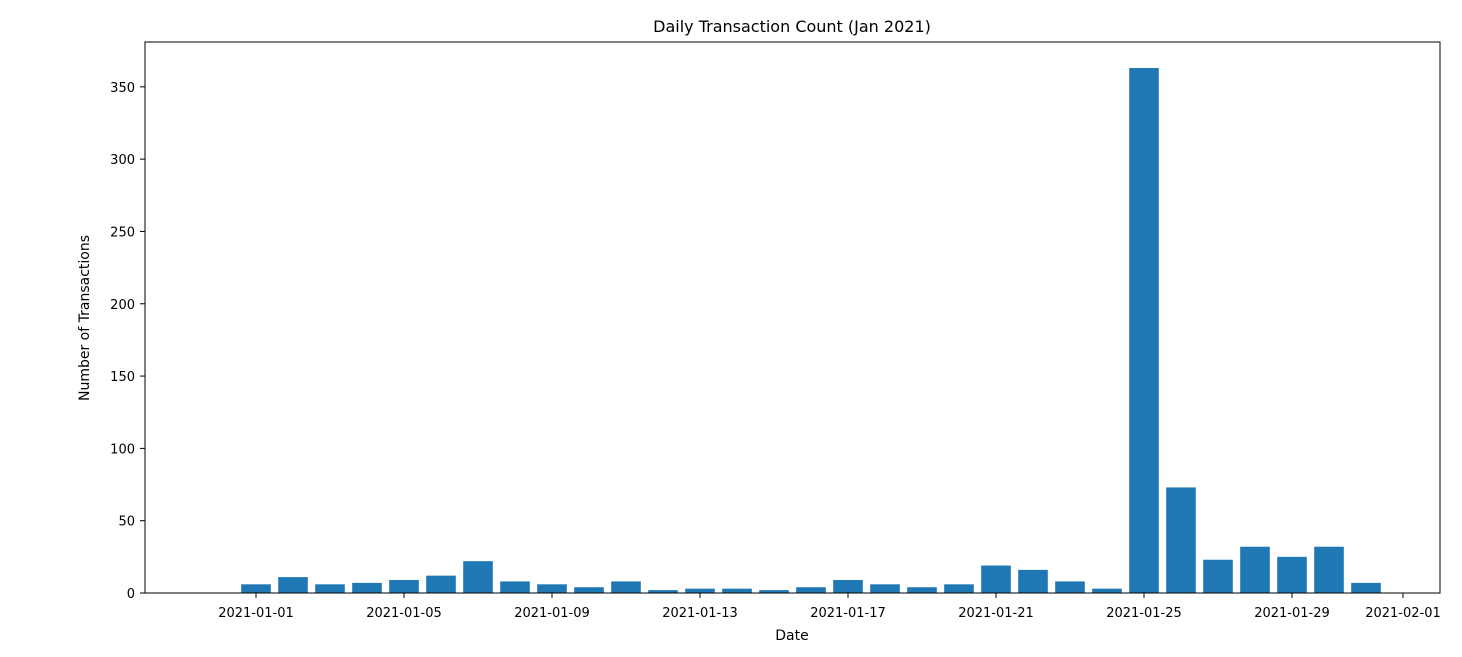  I want to click on chart-title: Daily Transaction Count (Jan 2021), so click(792, 26).